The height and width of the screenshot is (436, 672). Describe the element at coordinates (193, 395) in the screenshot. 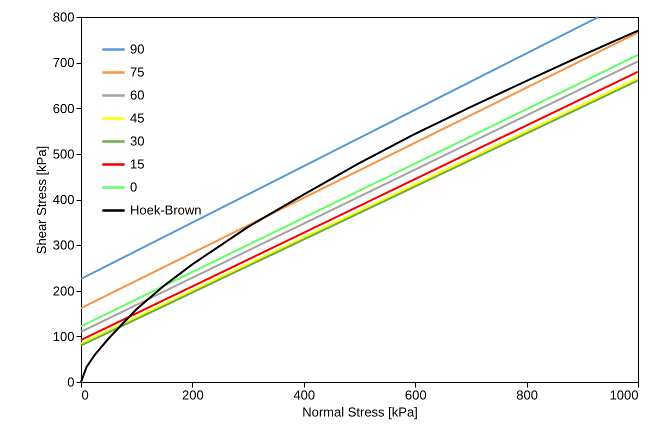

I see `x-tick-label: 200` at that location.